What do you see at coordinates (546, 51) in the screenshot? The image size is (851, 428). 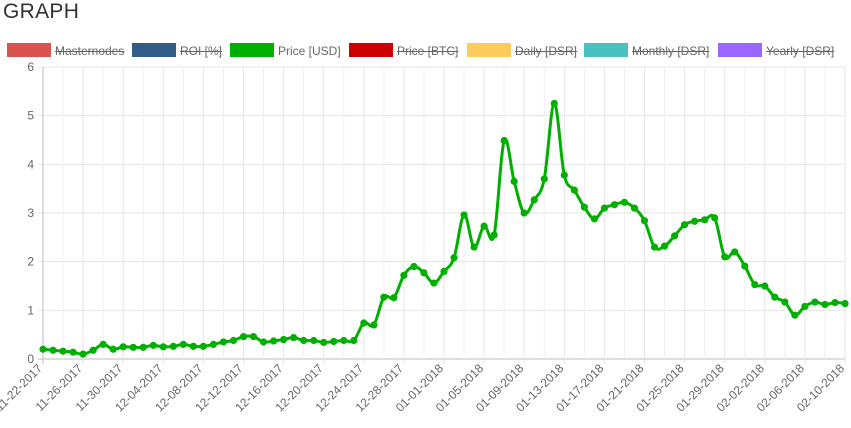 I see `legend-label: Daily [DSR]` at bounding box center [546, 51].